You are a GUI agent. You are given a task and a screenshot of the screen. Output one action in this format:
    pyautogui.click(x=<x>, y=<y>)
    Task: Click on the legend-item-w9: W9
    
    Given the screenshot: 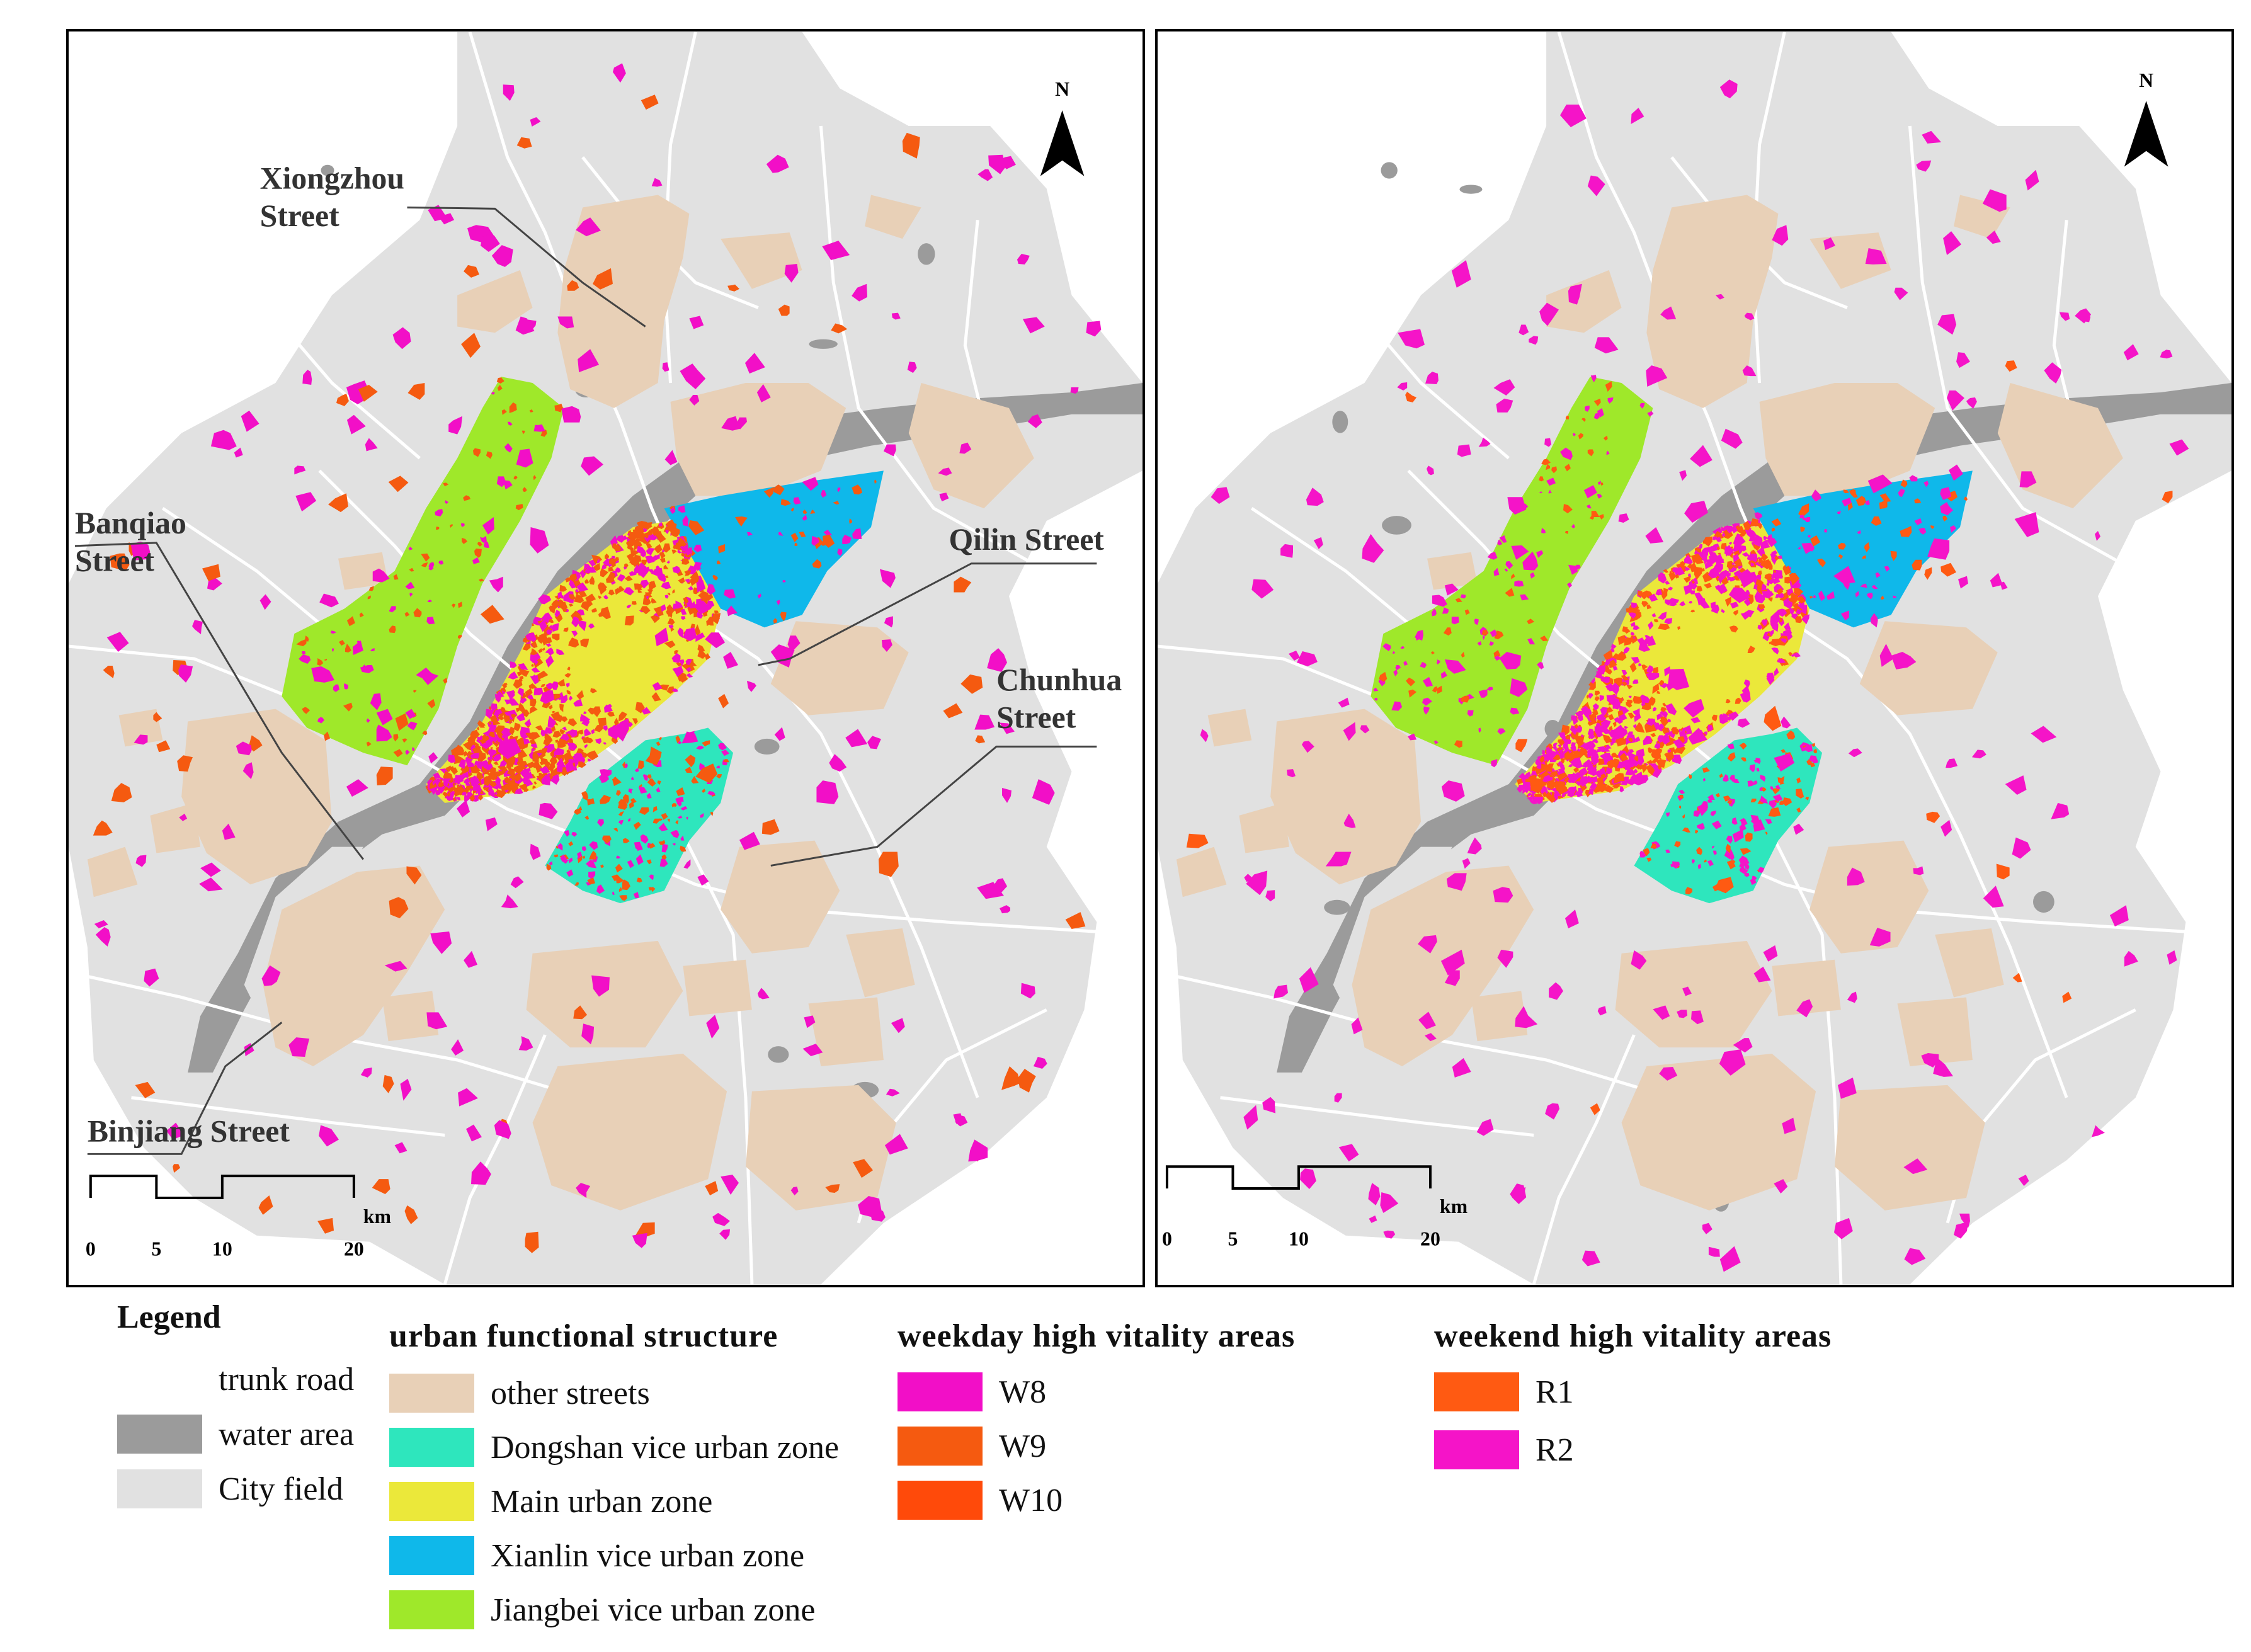 What is the action you would take?
    pyautogui.click(x=972, y=1446)
    